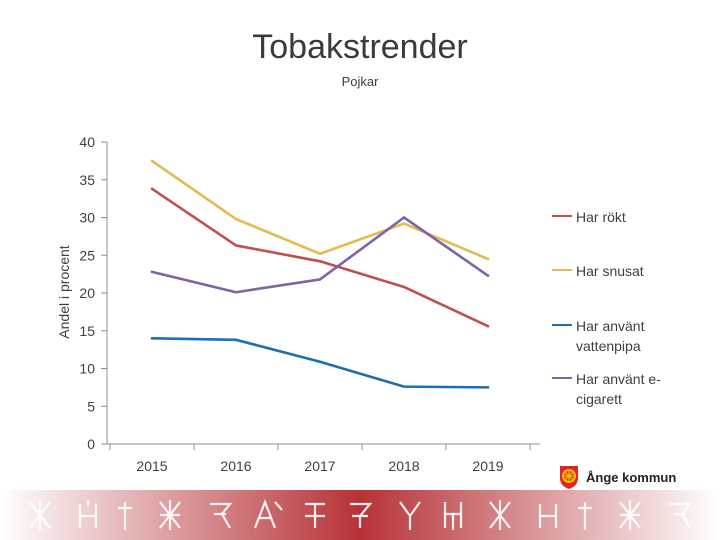 Image resolution: width=720 pixels, height=540 pixels. I want to click on decorative-symbols, so click(361, 514).